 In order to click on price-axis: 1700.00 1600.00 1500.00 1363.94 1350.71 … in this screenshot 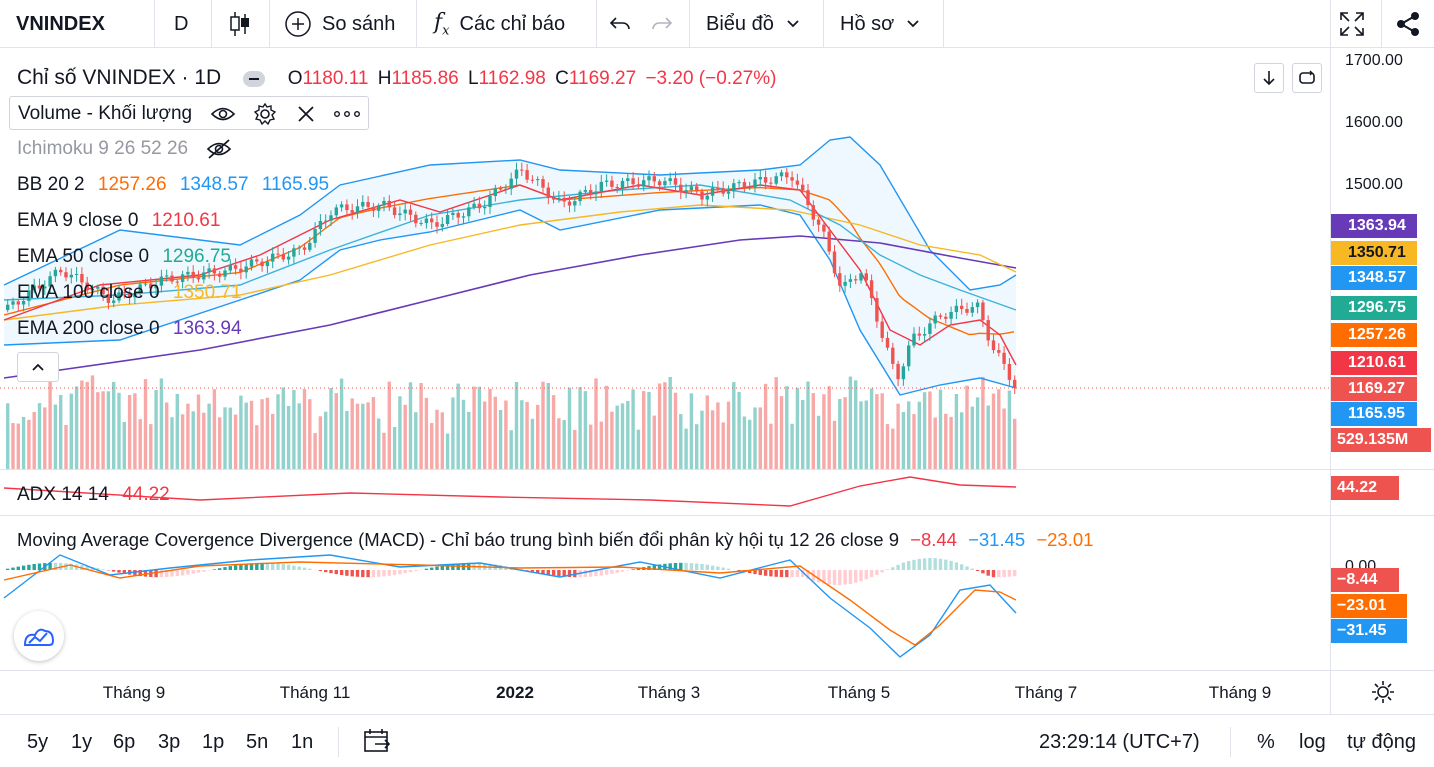, I will do `click(1382, 359)`.